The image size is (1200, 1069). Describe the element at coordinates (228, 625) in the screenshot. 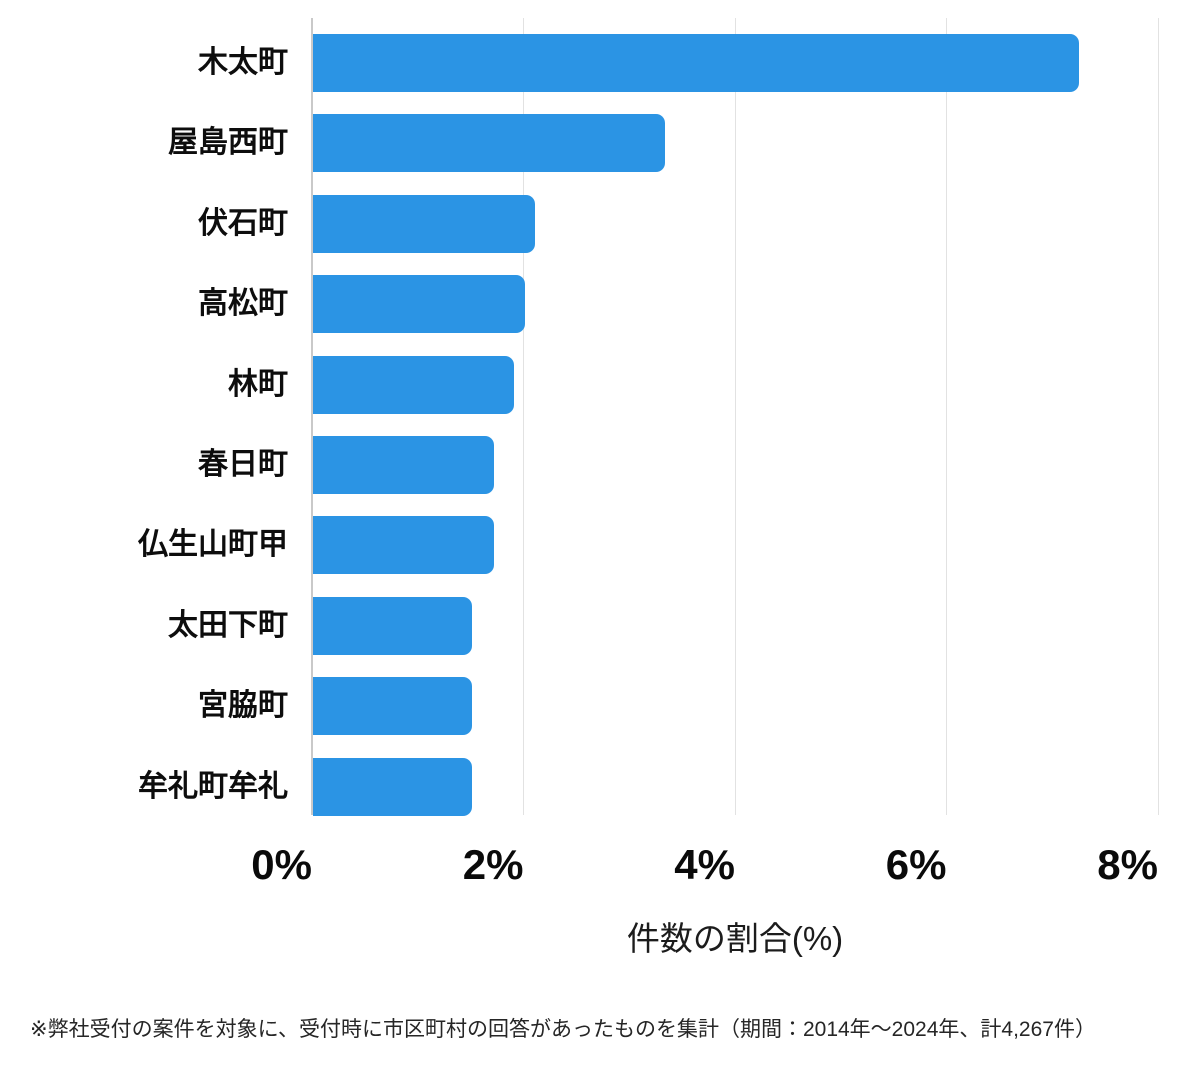

I see `category-label: 太田下町` at that location.